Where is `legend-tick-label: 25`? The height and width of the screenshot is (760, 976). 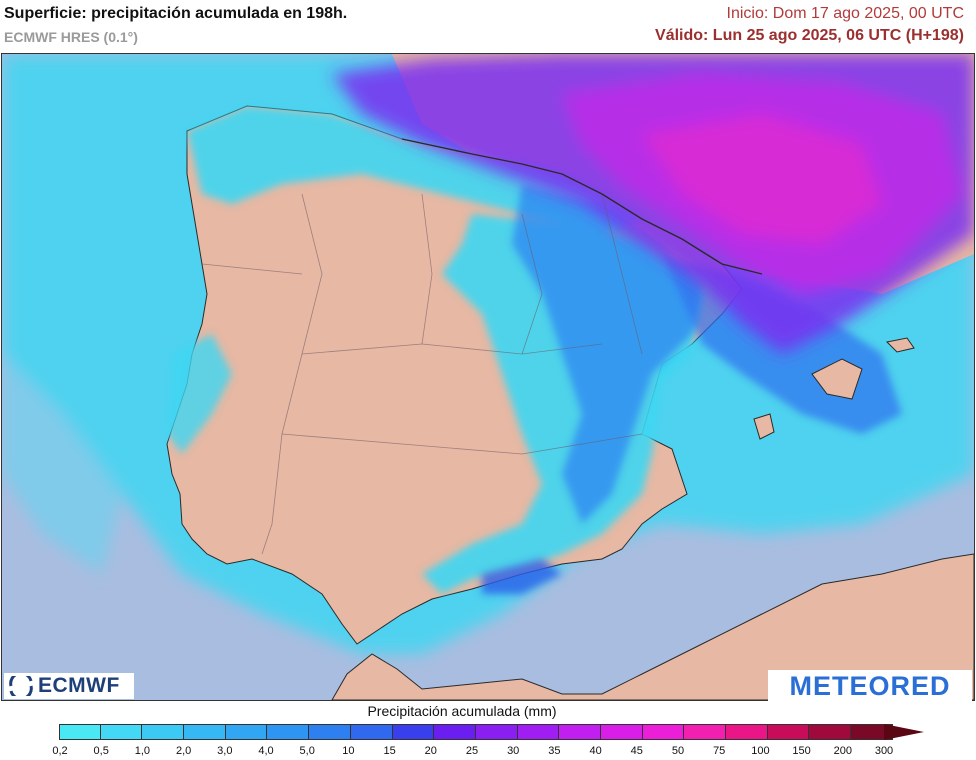
legend-tick-label: 25 is located at coordinates (472, 751).